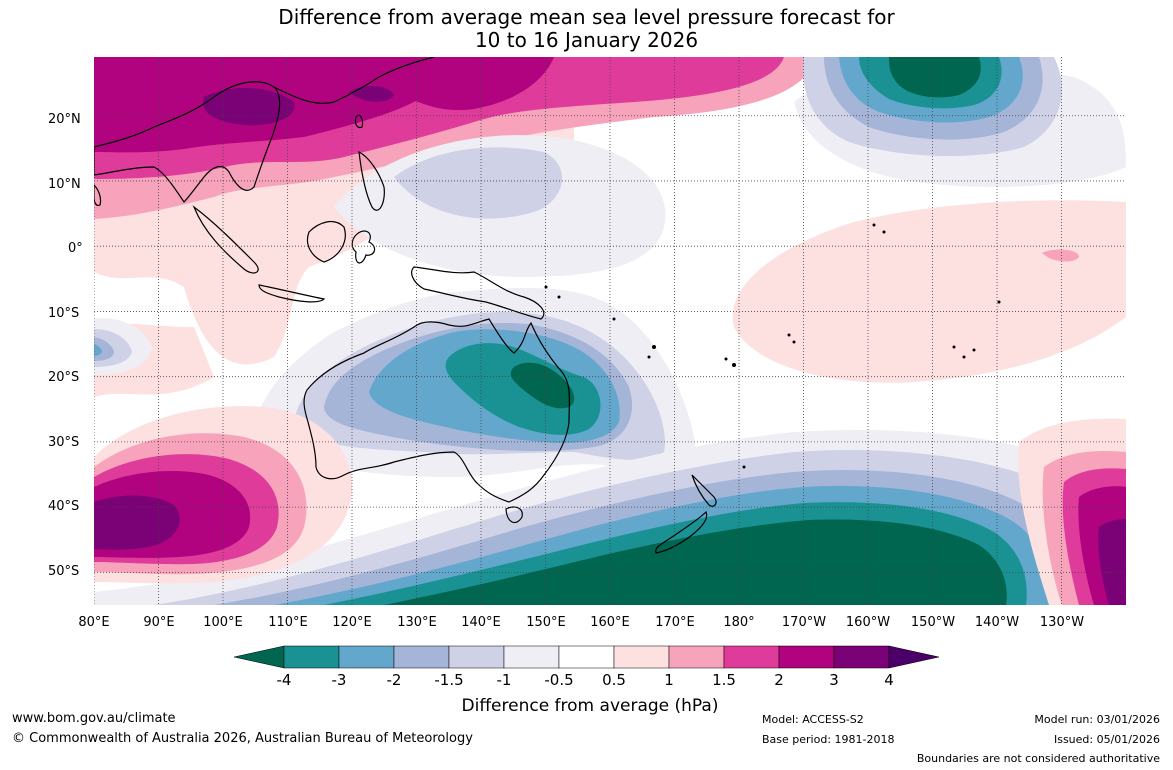  What do you see at coordinates (779, 680) in the screenshot?
I see `colorbar-label: 2` at bounding box center [779, 680].